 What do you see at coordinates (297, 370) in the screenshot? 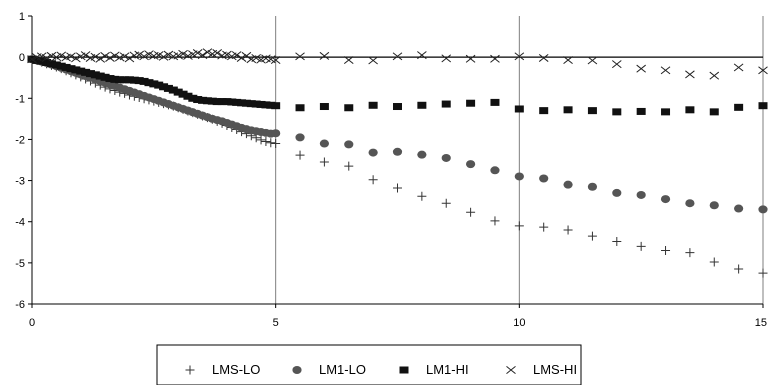
I see `legend-marker-lm1-lo` at bounding box center [297, 370].